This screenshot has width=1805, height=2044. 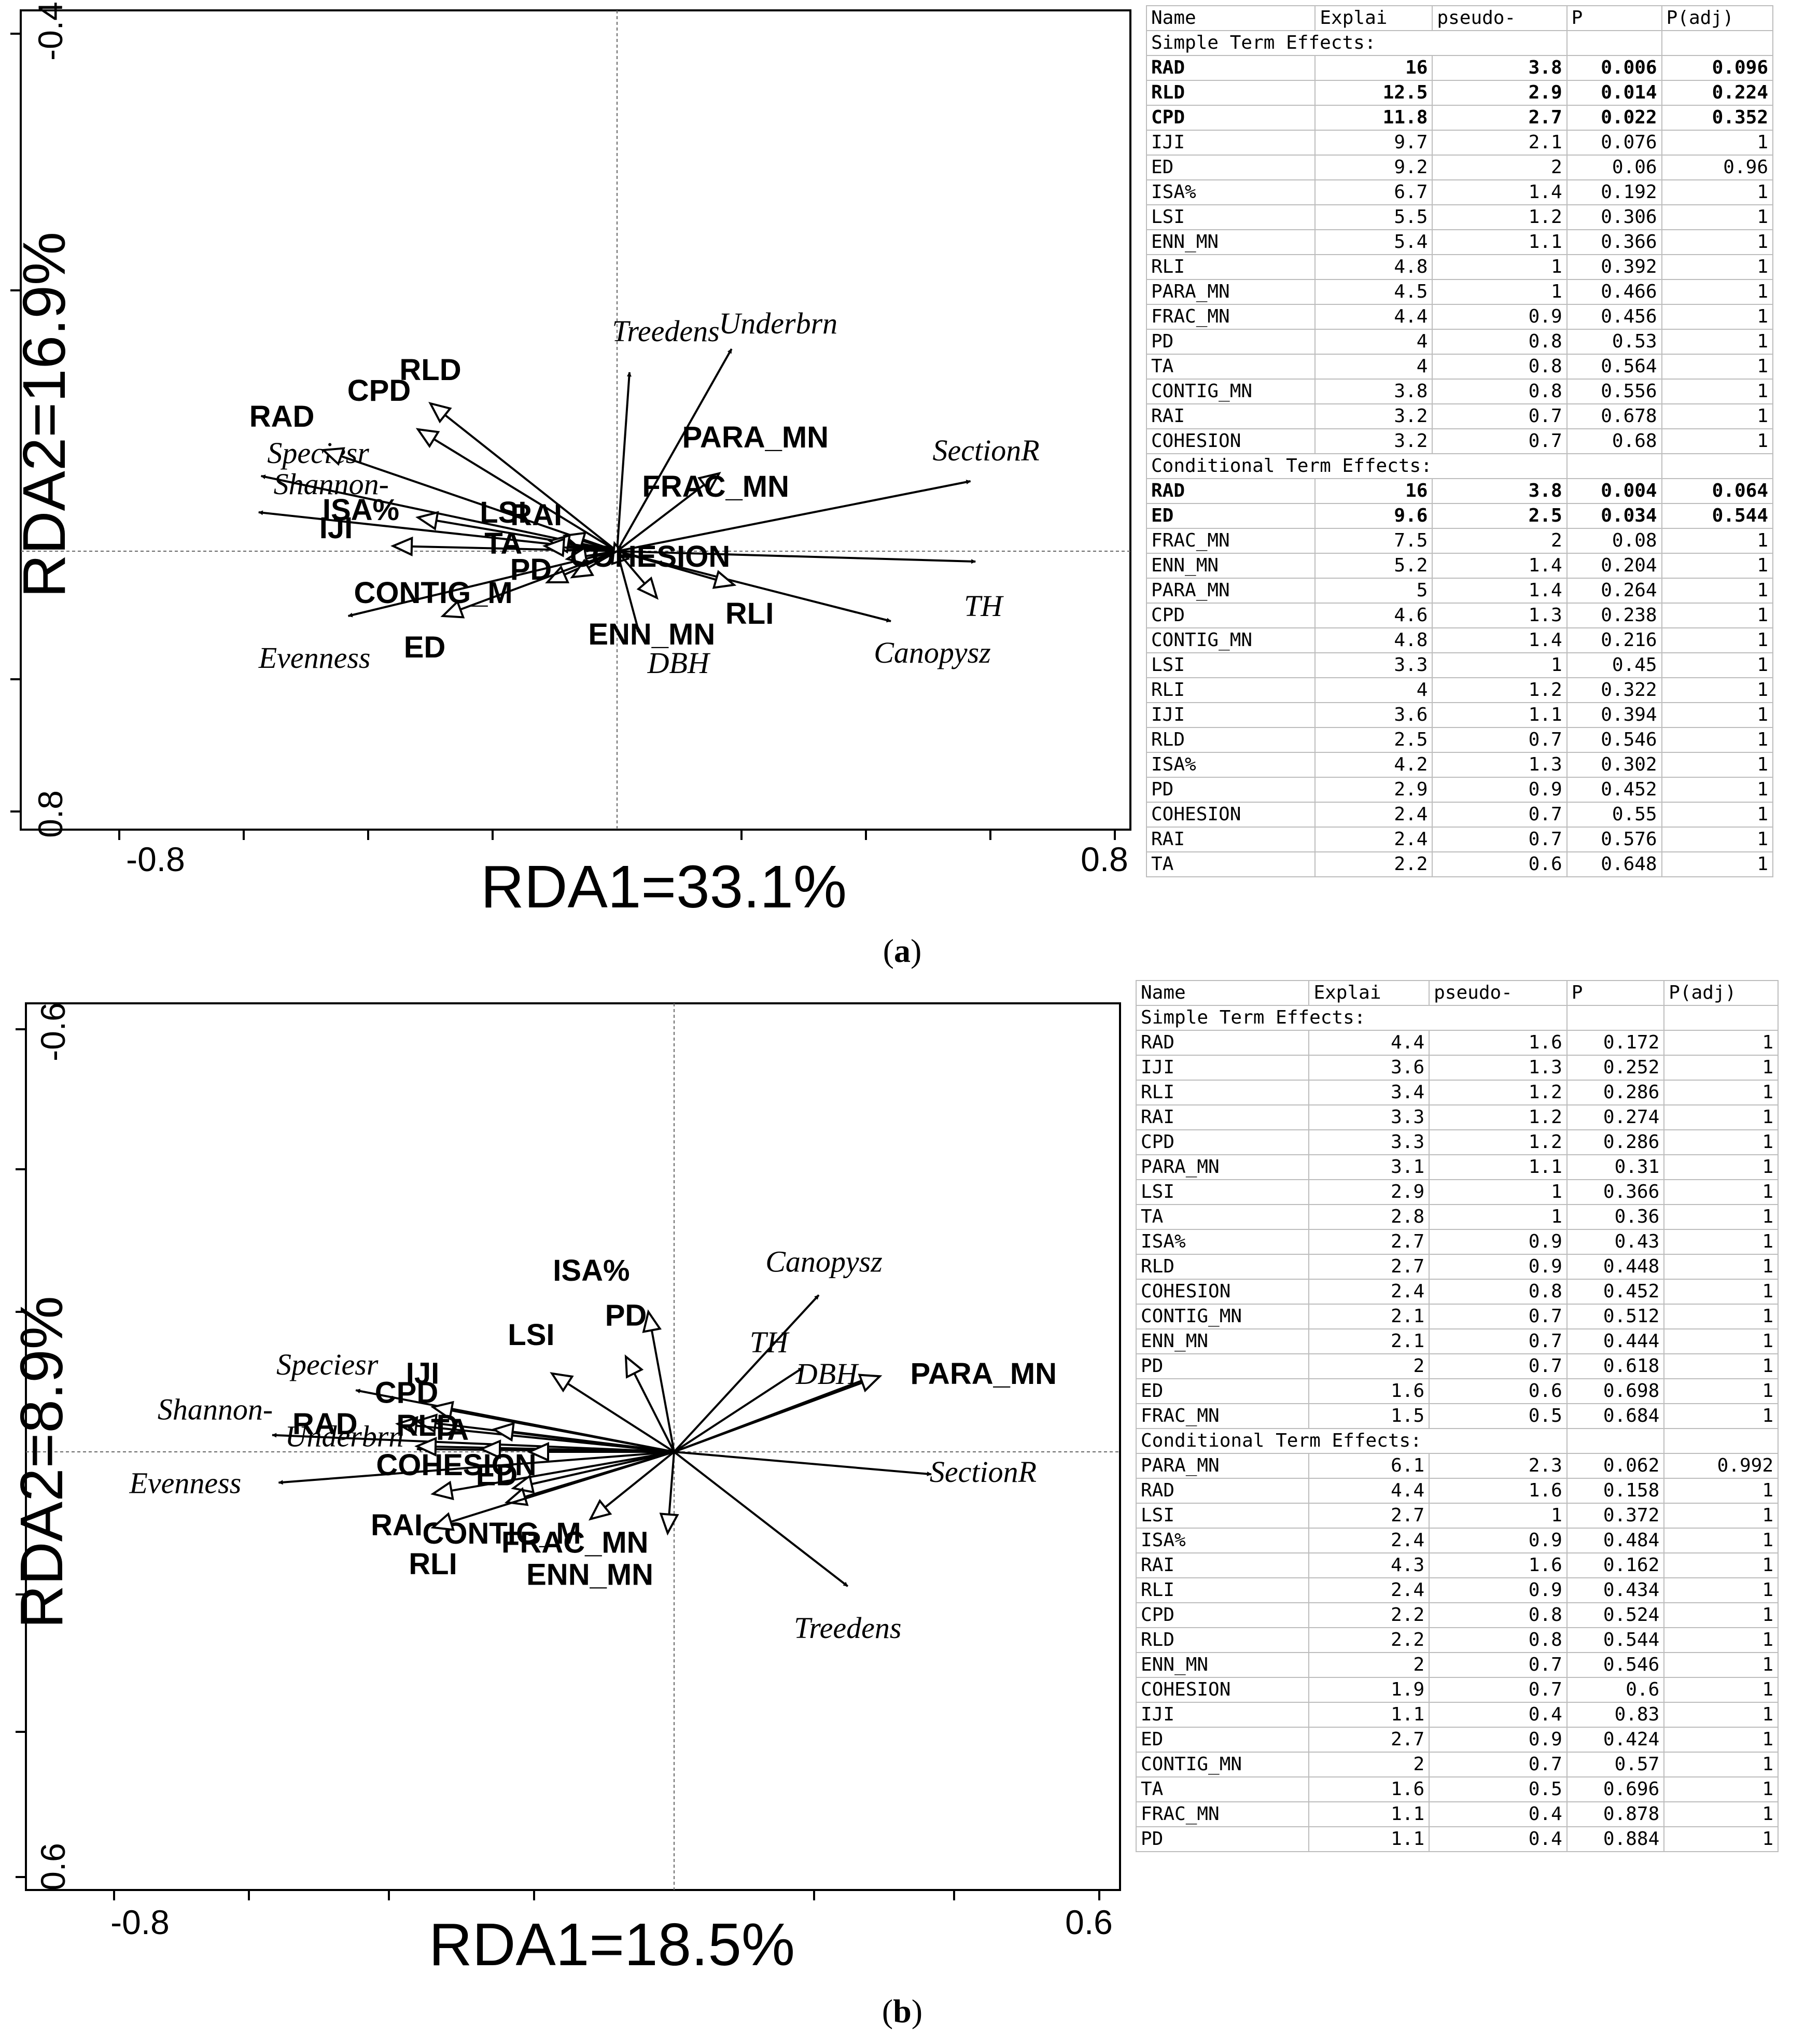 I want to click on vector-contig-m: CONTIG_M, so click(x=486, y=580).